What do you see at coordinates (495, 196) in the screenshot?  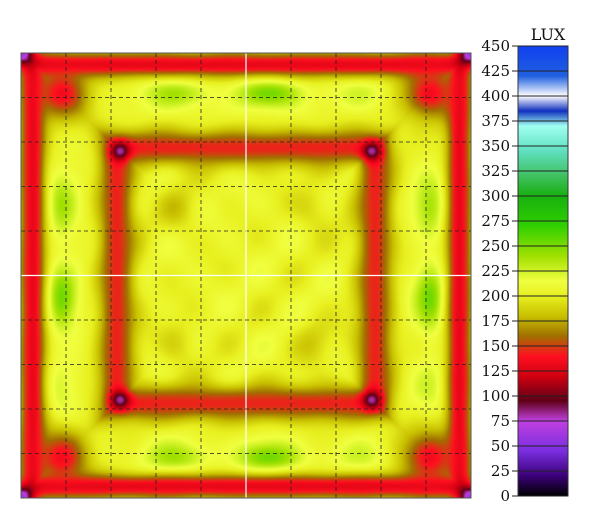 I see `colorbar-tick-label: 300` at bounding box center [495, 196].